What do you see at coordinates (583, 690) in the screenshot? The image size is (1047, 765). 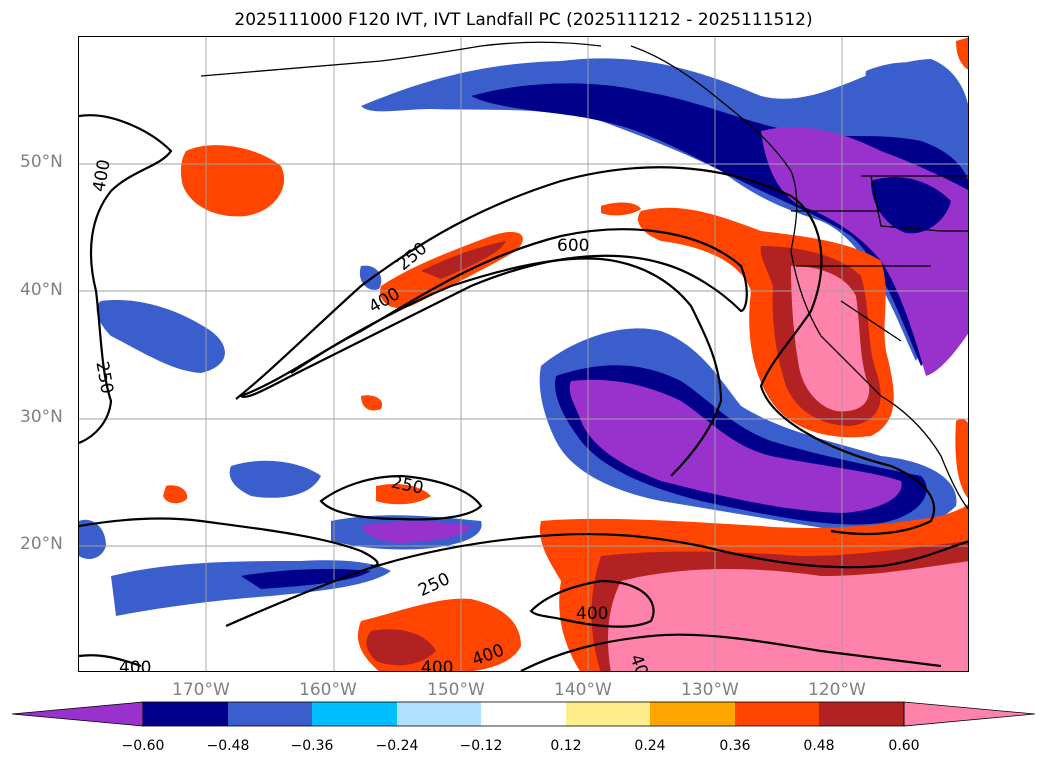 I see `lon-label-140w: 140°W` at bounding box center [583, 690].